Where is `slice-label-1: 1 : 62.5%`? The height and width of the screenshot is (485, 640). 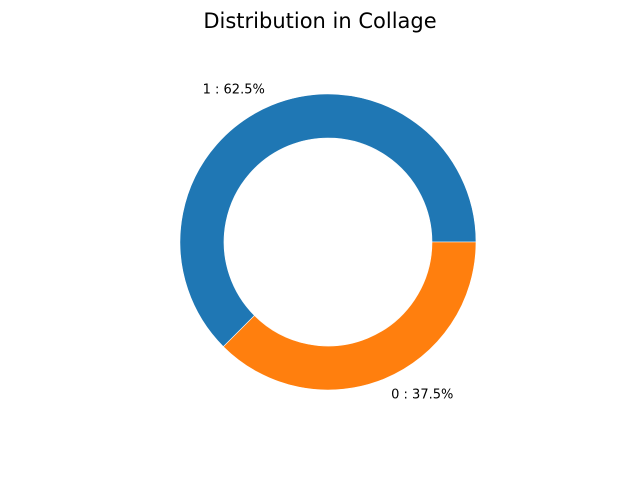 slice-label-1: 1 : 62.5% is located at coordinates (234, 90).